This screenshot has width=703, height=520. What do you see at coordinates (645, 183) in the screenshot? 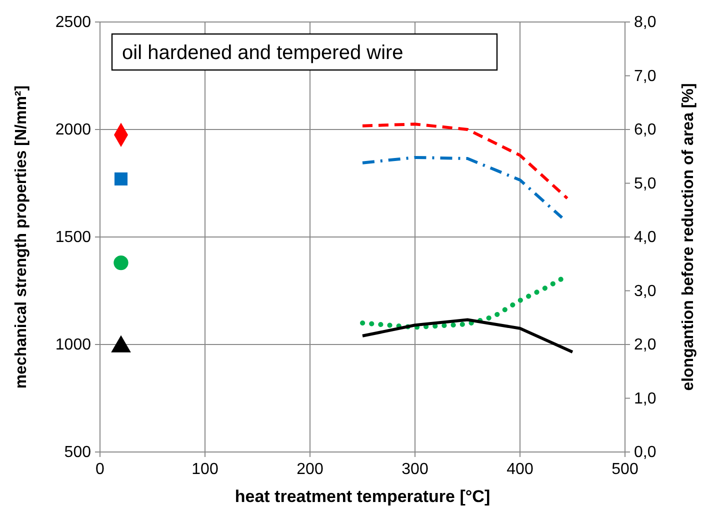
I see `y2-tick-label: 5,0` at bounding box center [645, 183].